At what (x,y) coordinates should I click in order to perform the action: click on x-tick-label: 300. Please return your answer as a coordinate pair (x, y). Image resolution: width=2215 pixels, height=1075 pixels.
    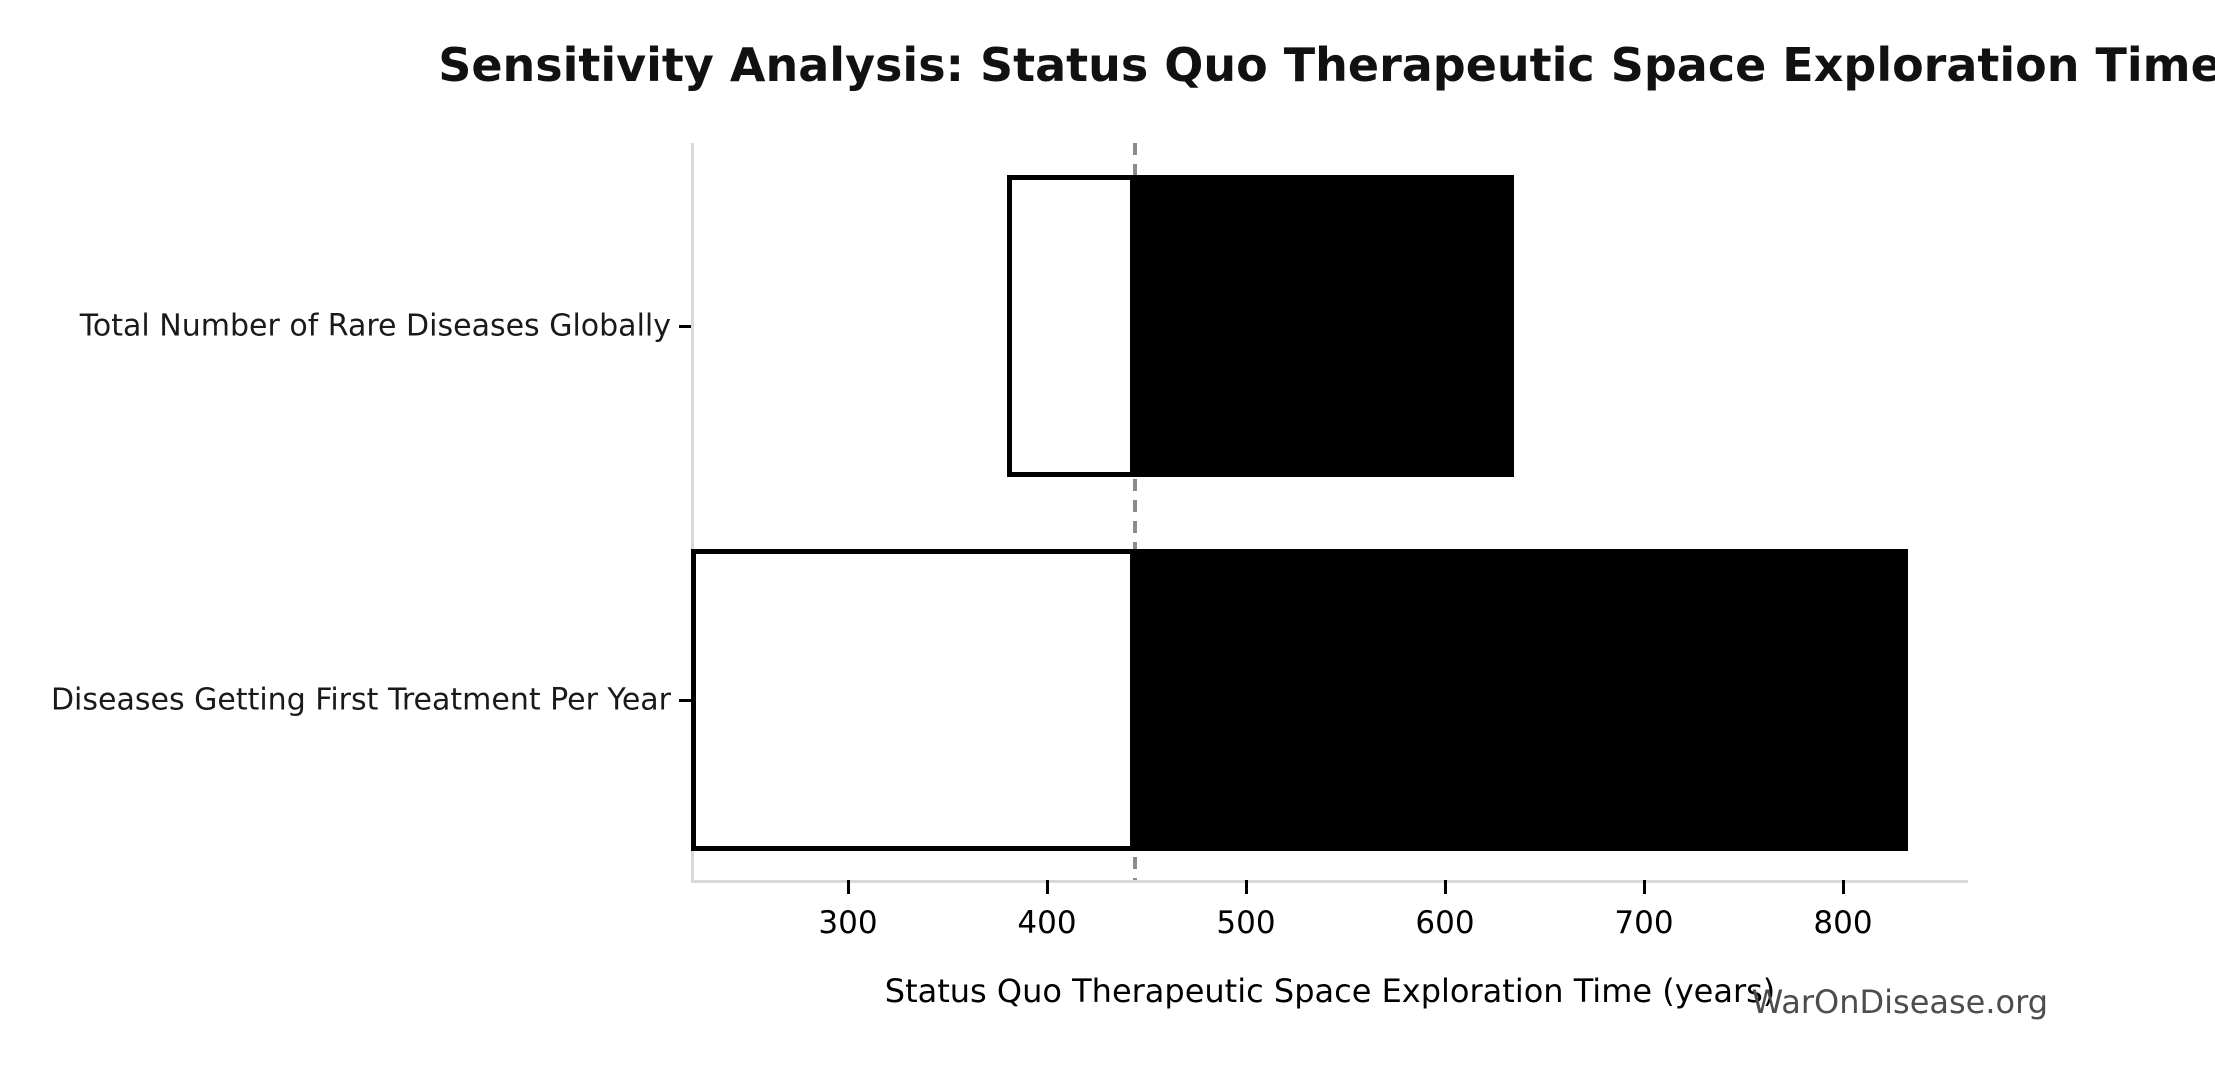
    Looking at the image, I should click on (848, 923).